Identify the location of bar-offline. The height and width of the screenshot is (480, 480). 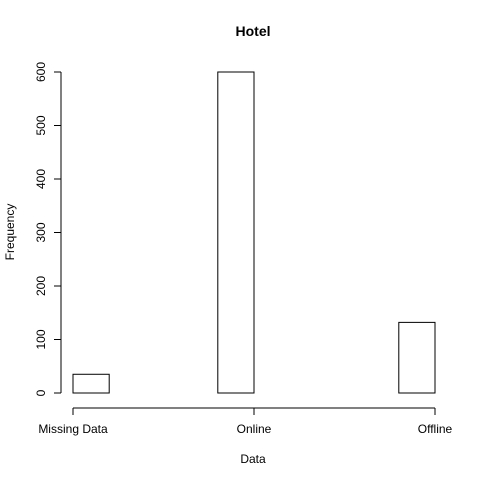
(417, 357).